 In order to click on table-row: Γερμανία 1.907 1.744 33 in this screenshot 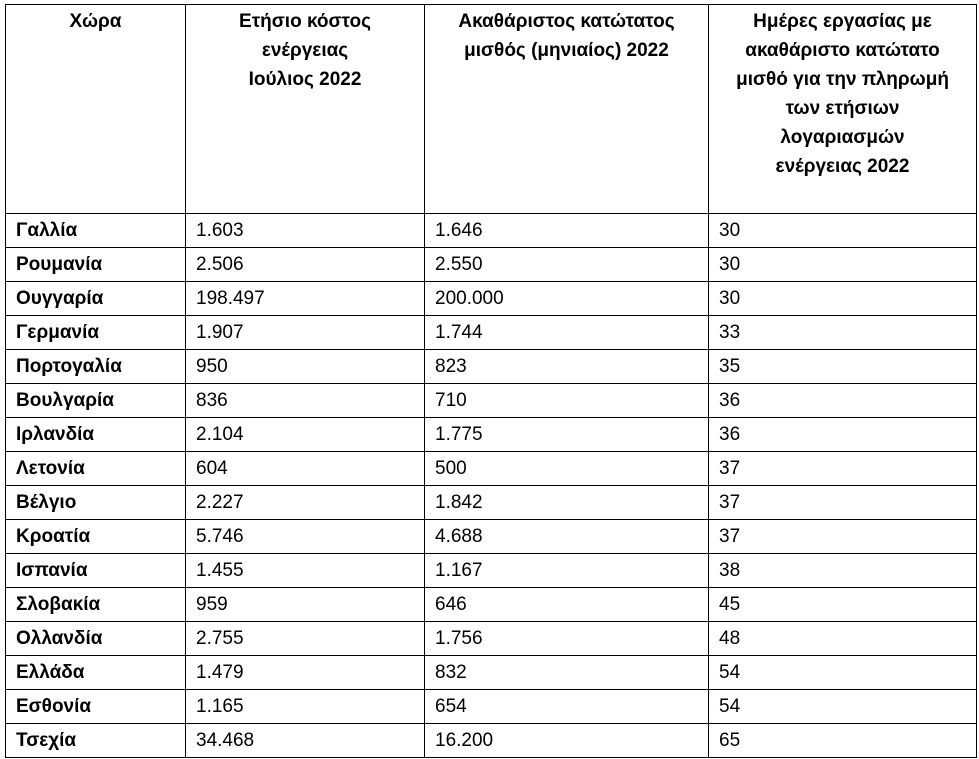, I will do `click(491, 332)`.